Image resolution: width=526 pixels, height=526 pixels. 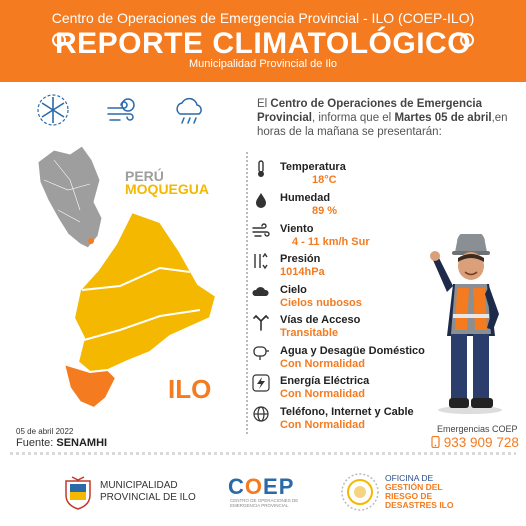 What do you see at coordinates (261, 200) in the screenshot?
I see `water-drop-icon` at bounding box center [261, 200].